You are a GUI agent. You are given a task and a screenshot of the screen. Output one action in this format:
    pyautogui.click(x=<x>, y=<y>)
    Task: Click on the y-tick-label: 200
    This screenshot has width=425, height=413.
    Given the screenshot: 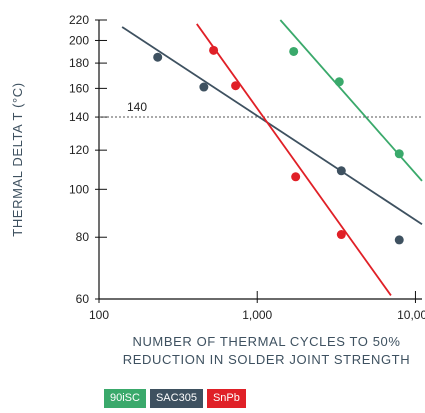 What is the action you would take?
    pyautogui.click(x=79, y=40)
    